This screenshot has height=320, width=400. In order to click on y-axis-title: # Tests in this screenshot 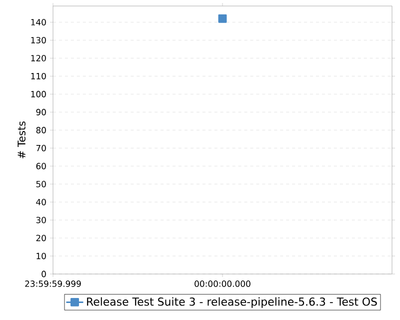, I will do `click(22, 139)`.